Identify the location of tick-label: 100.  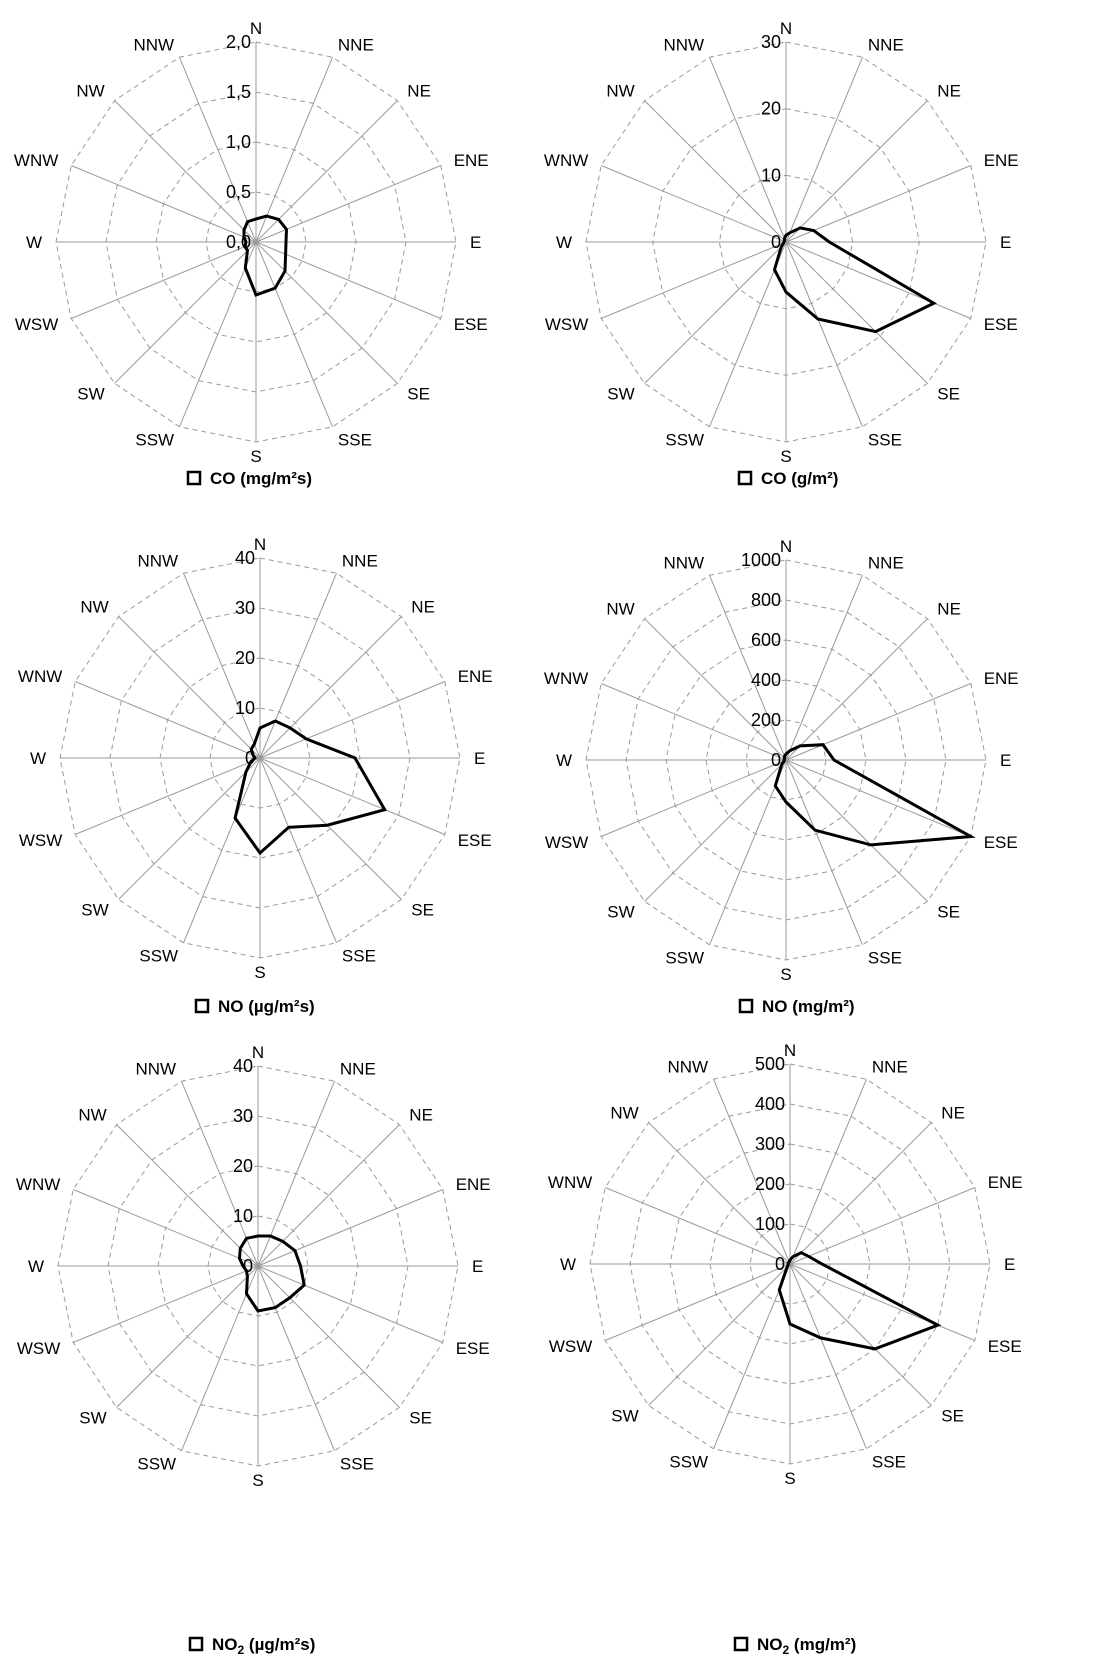
(770, 1224).